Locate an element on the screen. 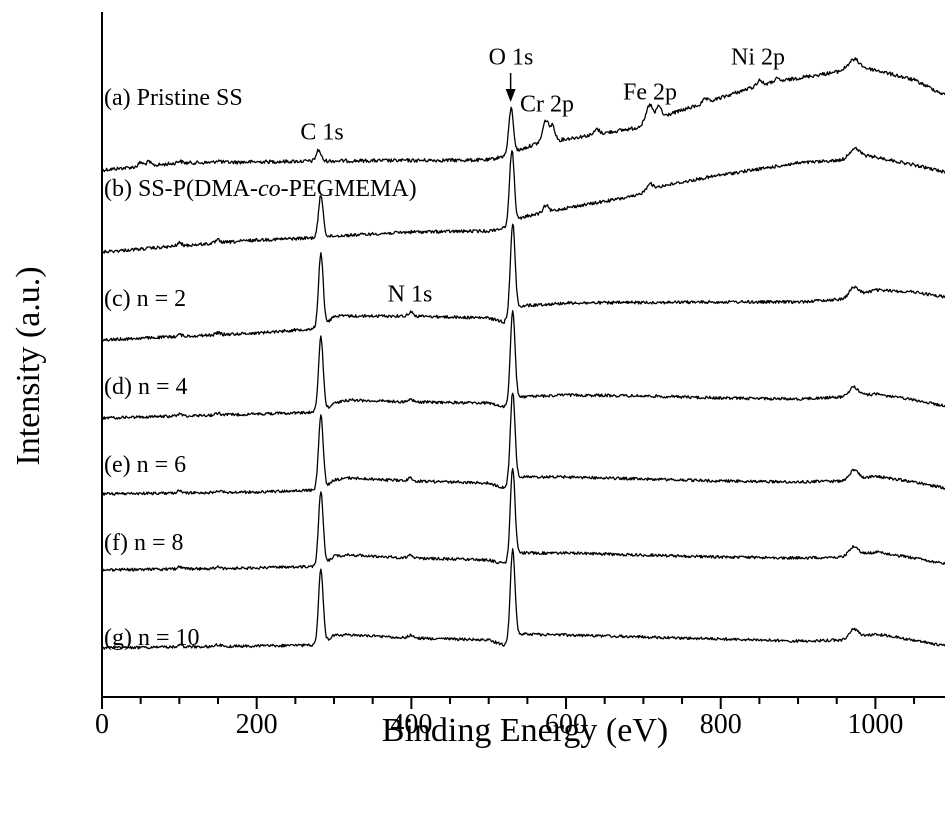 The image size is (945, 832). spectrum-trace-b is located at coordinates (523, 200).